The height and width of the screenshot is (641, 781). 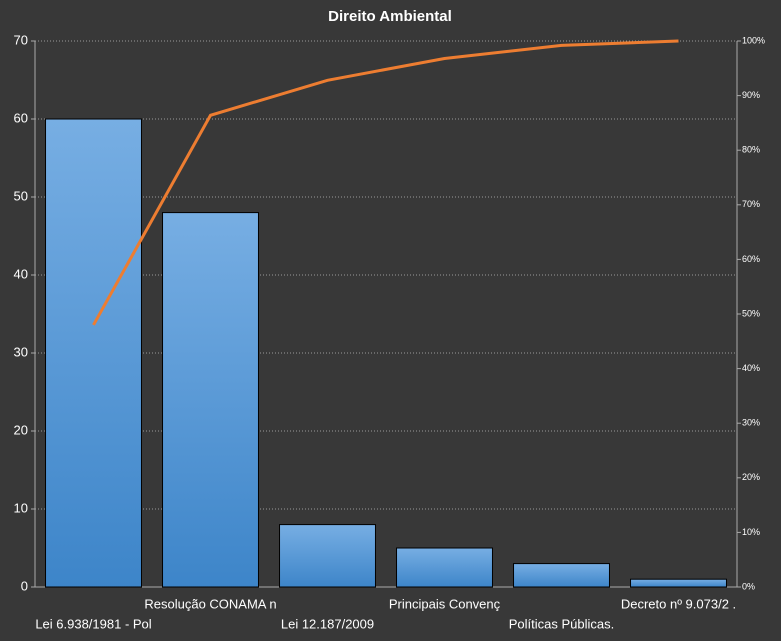 I want to click on x-tick-label: Resolução CONAMA n, so click(x=210, y=603).